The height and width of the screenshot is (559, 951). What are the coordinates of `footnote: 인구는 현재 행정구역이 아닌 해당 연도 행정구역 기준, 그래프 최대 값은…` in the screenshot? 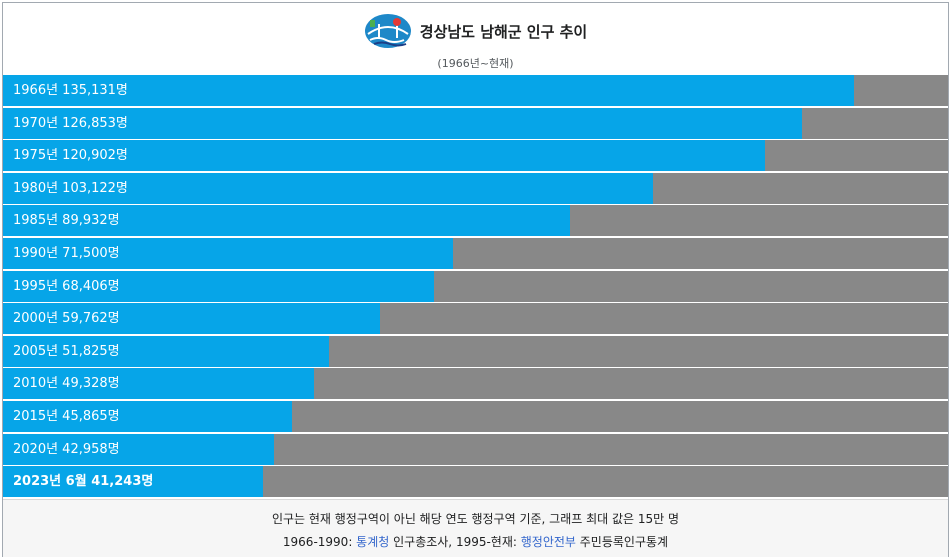 It's located at (475, 519).